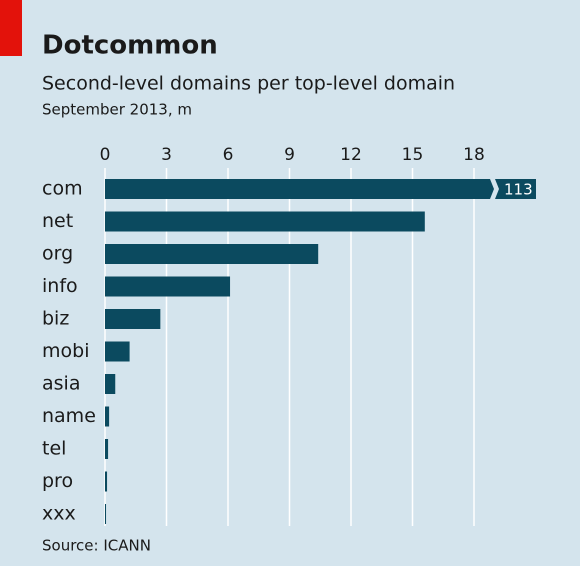  Describe the element at coordinates (494, 189) in the screenshot. I see `axis-break` at that location.